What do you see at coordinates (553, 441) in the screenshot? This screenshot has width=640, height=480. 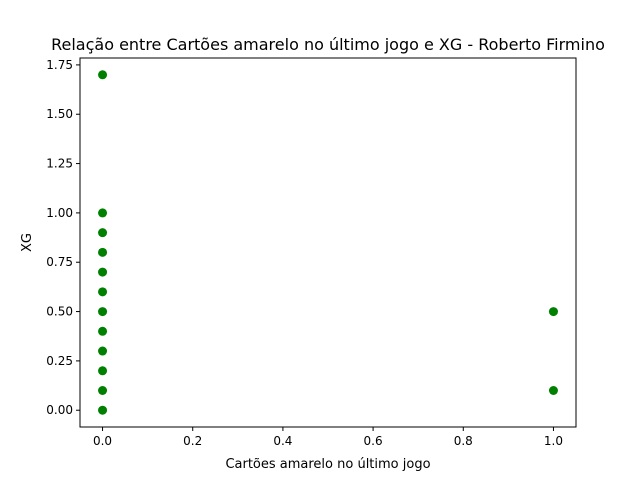 I see `x-tick-label: 1.0` at bounding box center [553, 441].